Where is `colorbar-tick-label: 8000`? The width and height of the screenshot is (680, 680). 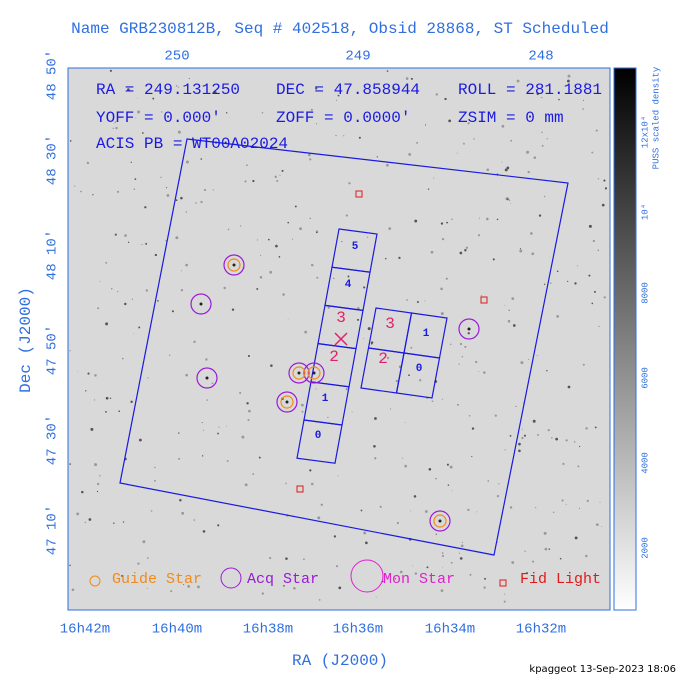 colorbar-tick-label: 8000 is located at coordinates (645, 293).